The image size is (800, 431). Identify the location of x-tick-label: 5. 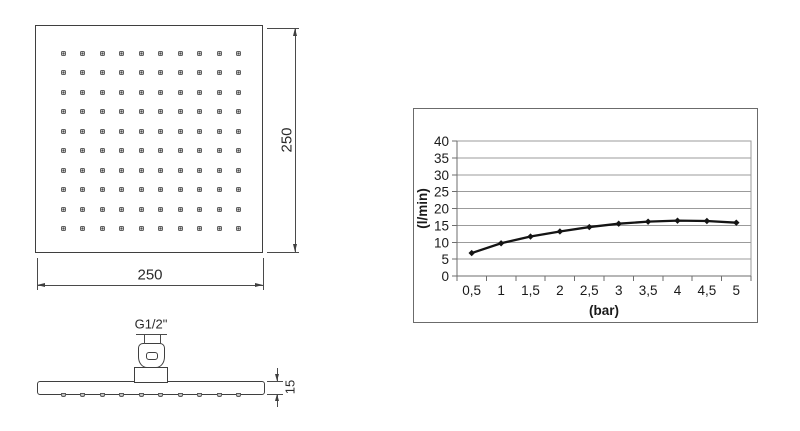
(737, 290).